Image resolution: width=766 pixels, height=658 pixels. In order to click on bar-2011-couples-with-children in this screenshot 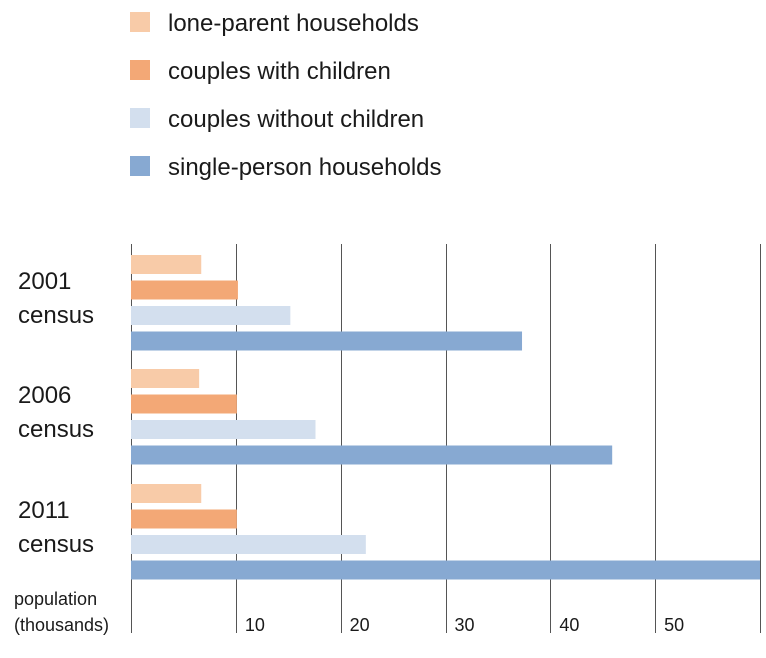, I will do `click(184, 519)`.